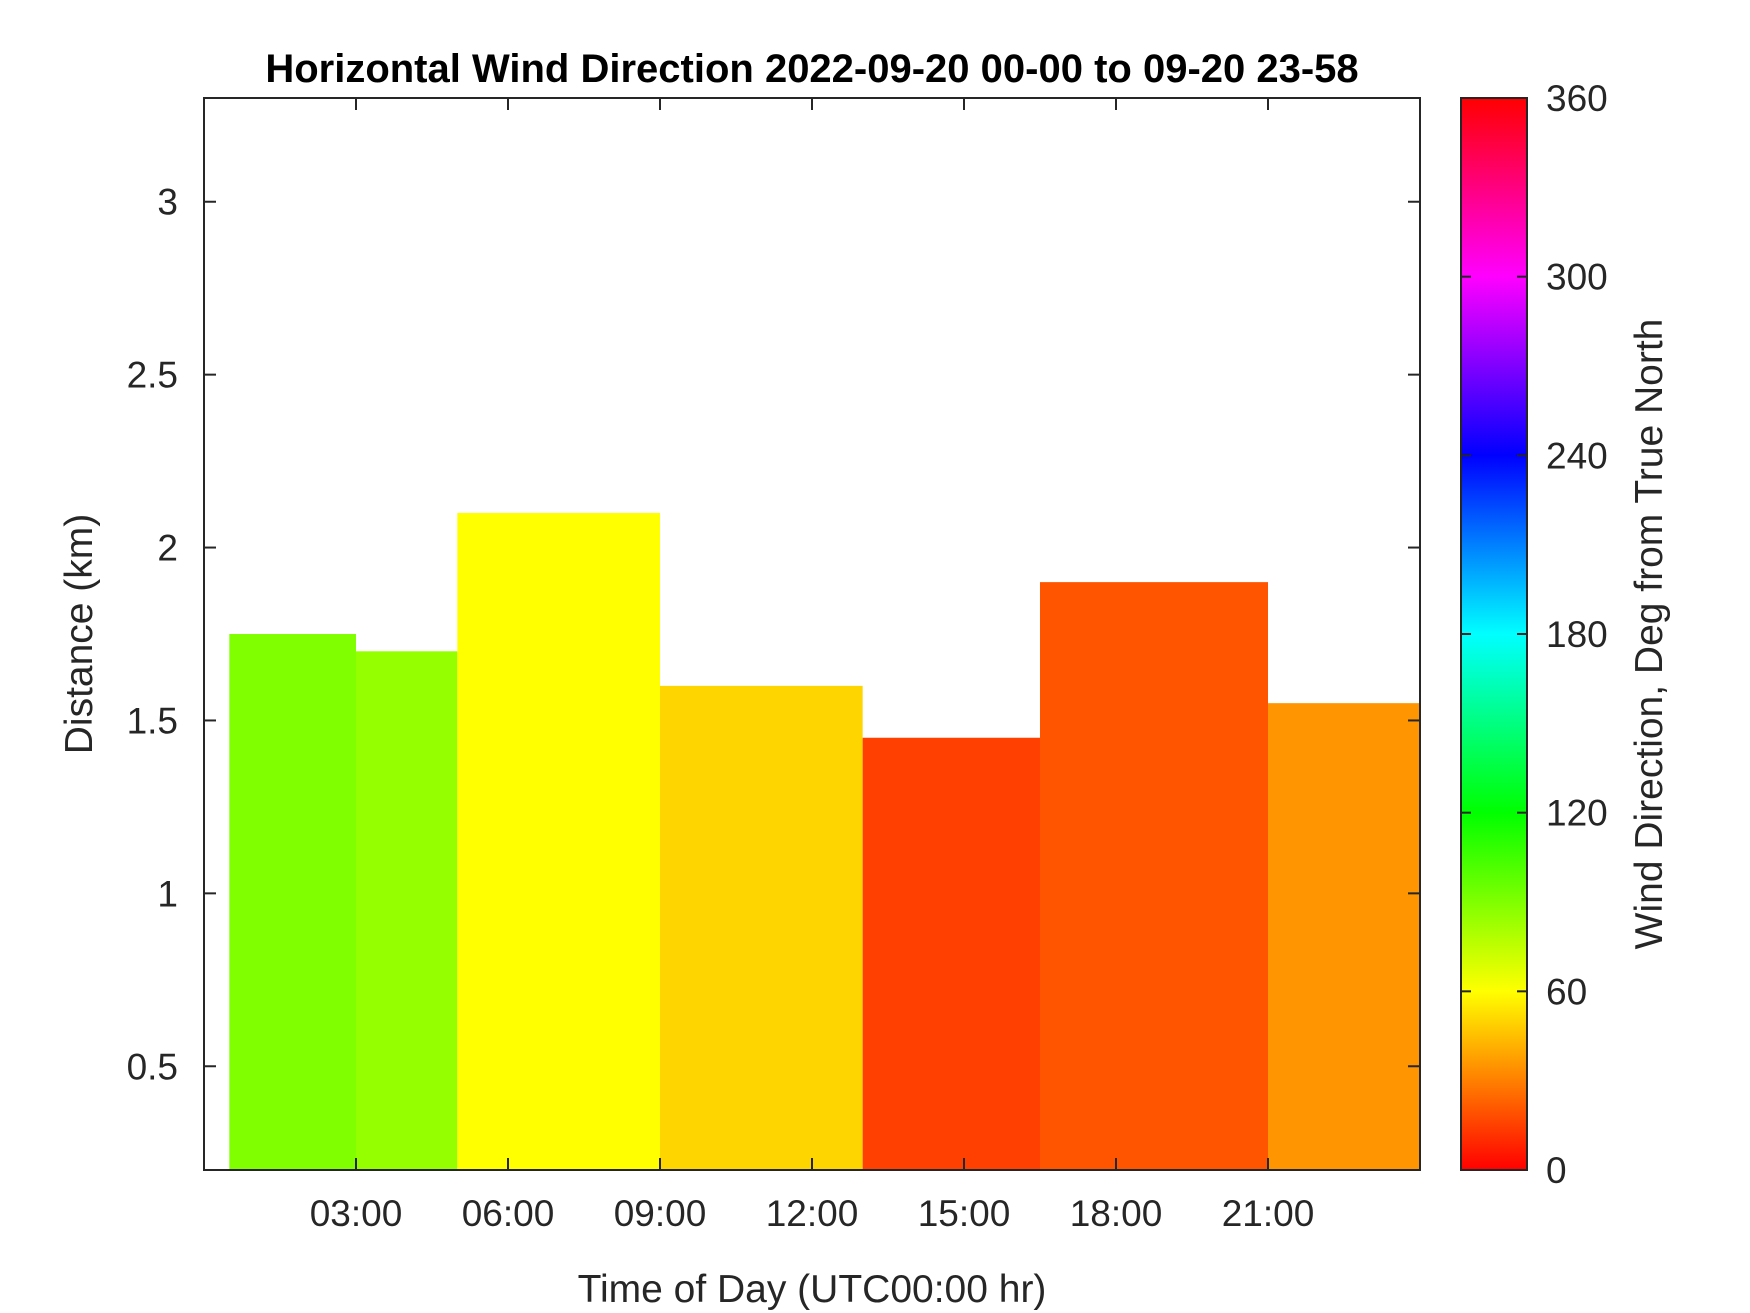  What do you see at coordinates (1534, 634) in the screenshot?
I see `colorbar-axis: 0 60 120 180 240 300 360` at bounding box center [1534, 634].